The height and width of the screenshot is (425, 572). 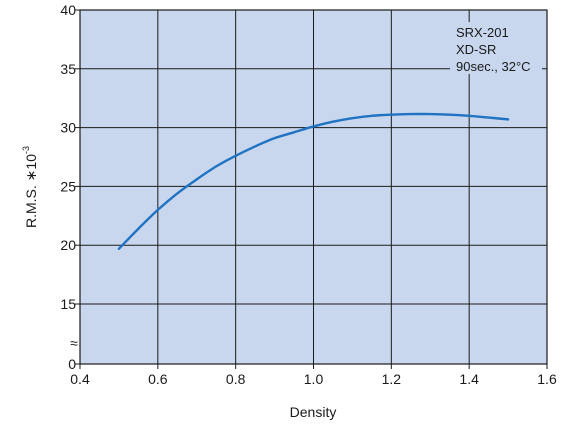 I want to click on annotation-line-3: 90sec., 32°C, so click(x=493, y=66).